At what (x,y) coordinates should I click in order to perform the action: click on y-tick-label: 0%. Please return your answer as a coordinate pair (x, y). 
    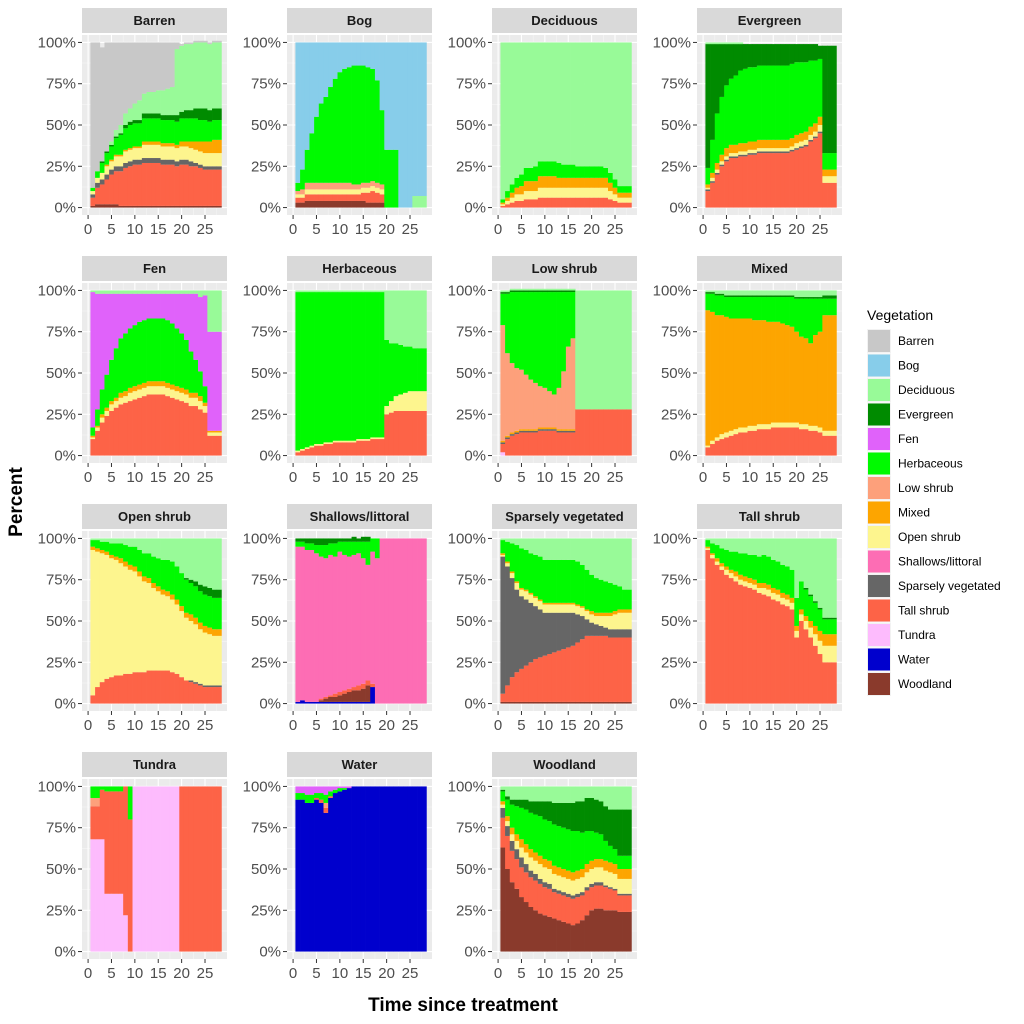
    Looking at the image, I should click on (475, 952).